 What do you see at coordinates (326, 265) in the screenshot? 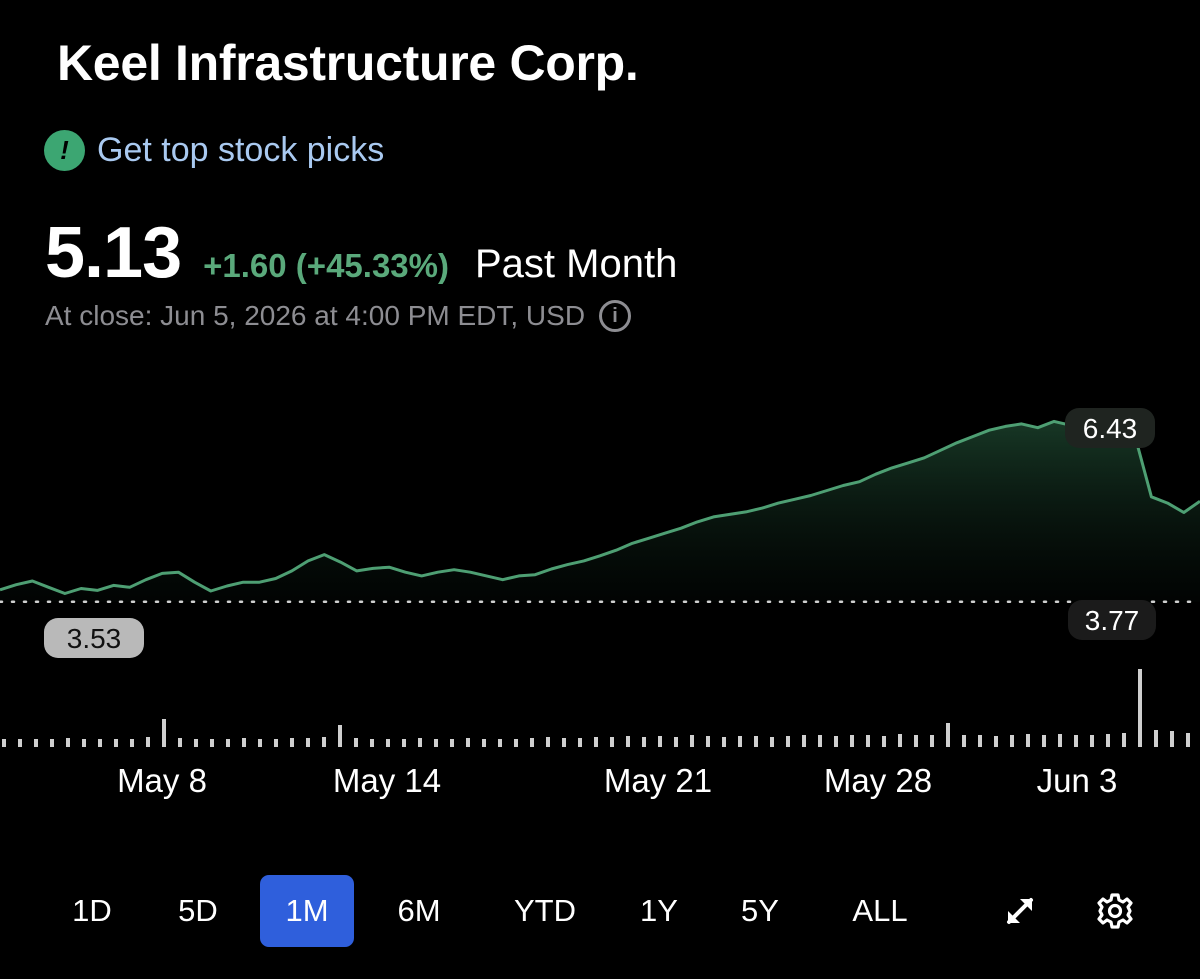
I see `price-change: +1.60 (+45.33%)` at bounding box center [326, 265].